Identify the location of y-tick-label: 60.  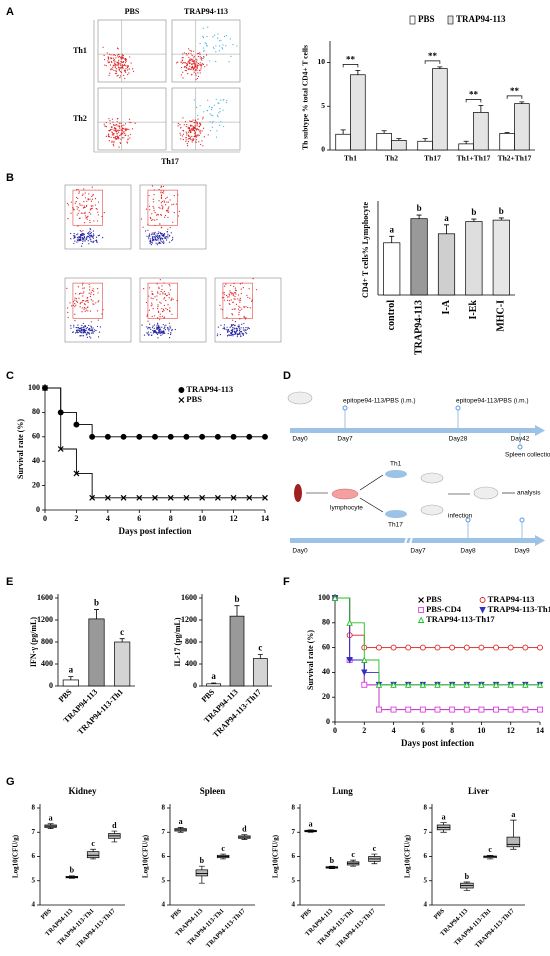
(36, 436).